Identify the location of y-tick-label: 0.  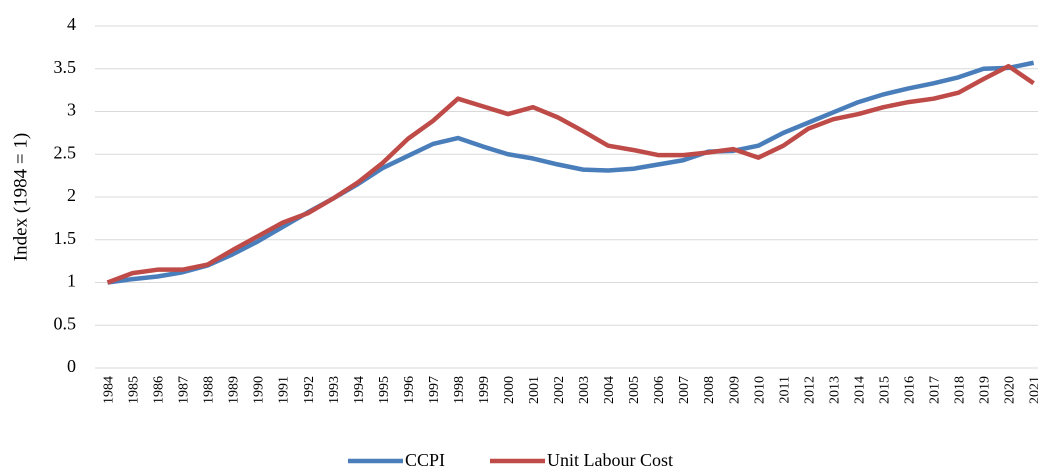
(71, 366).